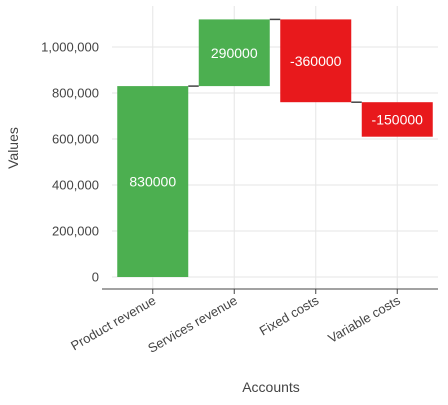  I want to click on connectors-layer, so click(275, 60).